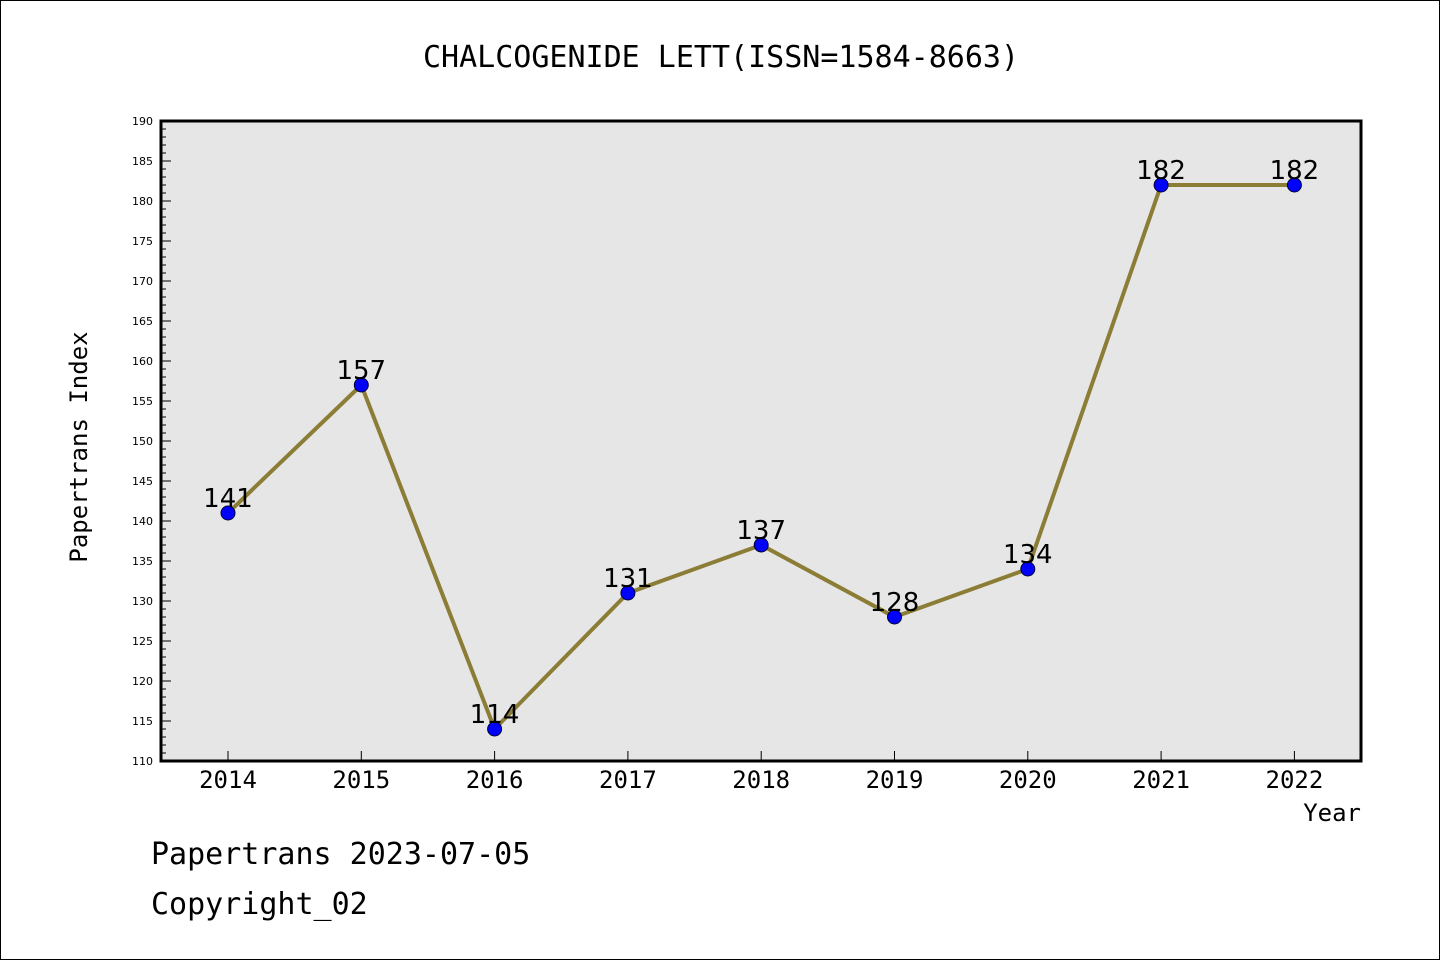  I want to click on x-tick-label: 2020, so click(1028, 780).